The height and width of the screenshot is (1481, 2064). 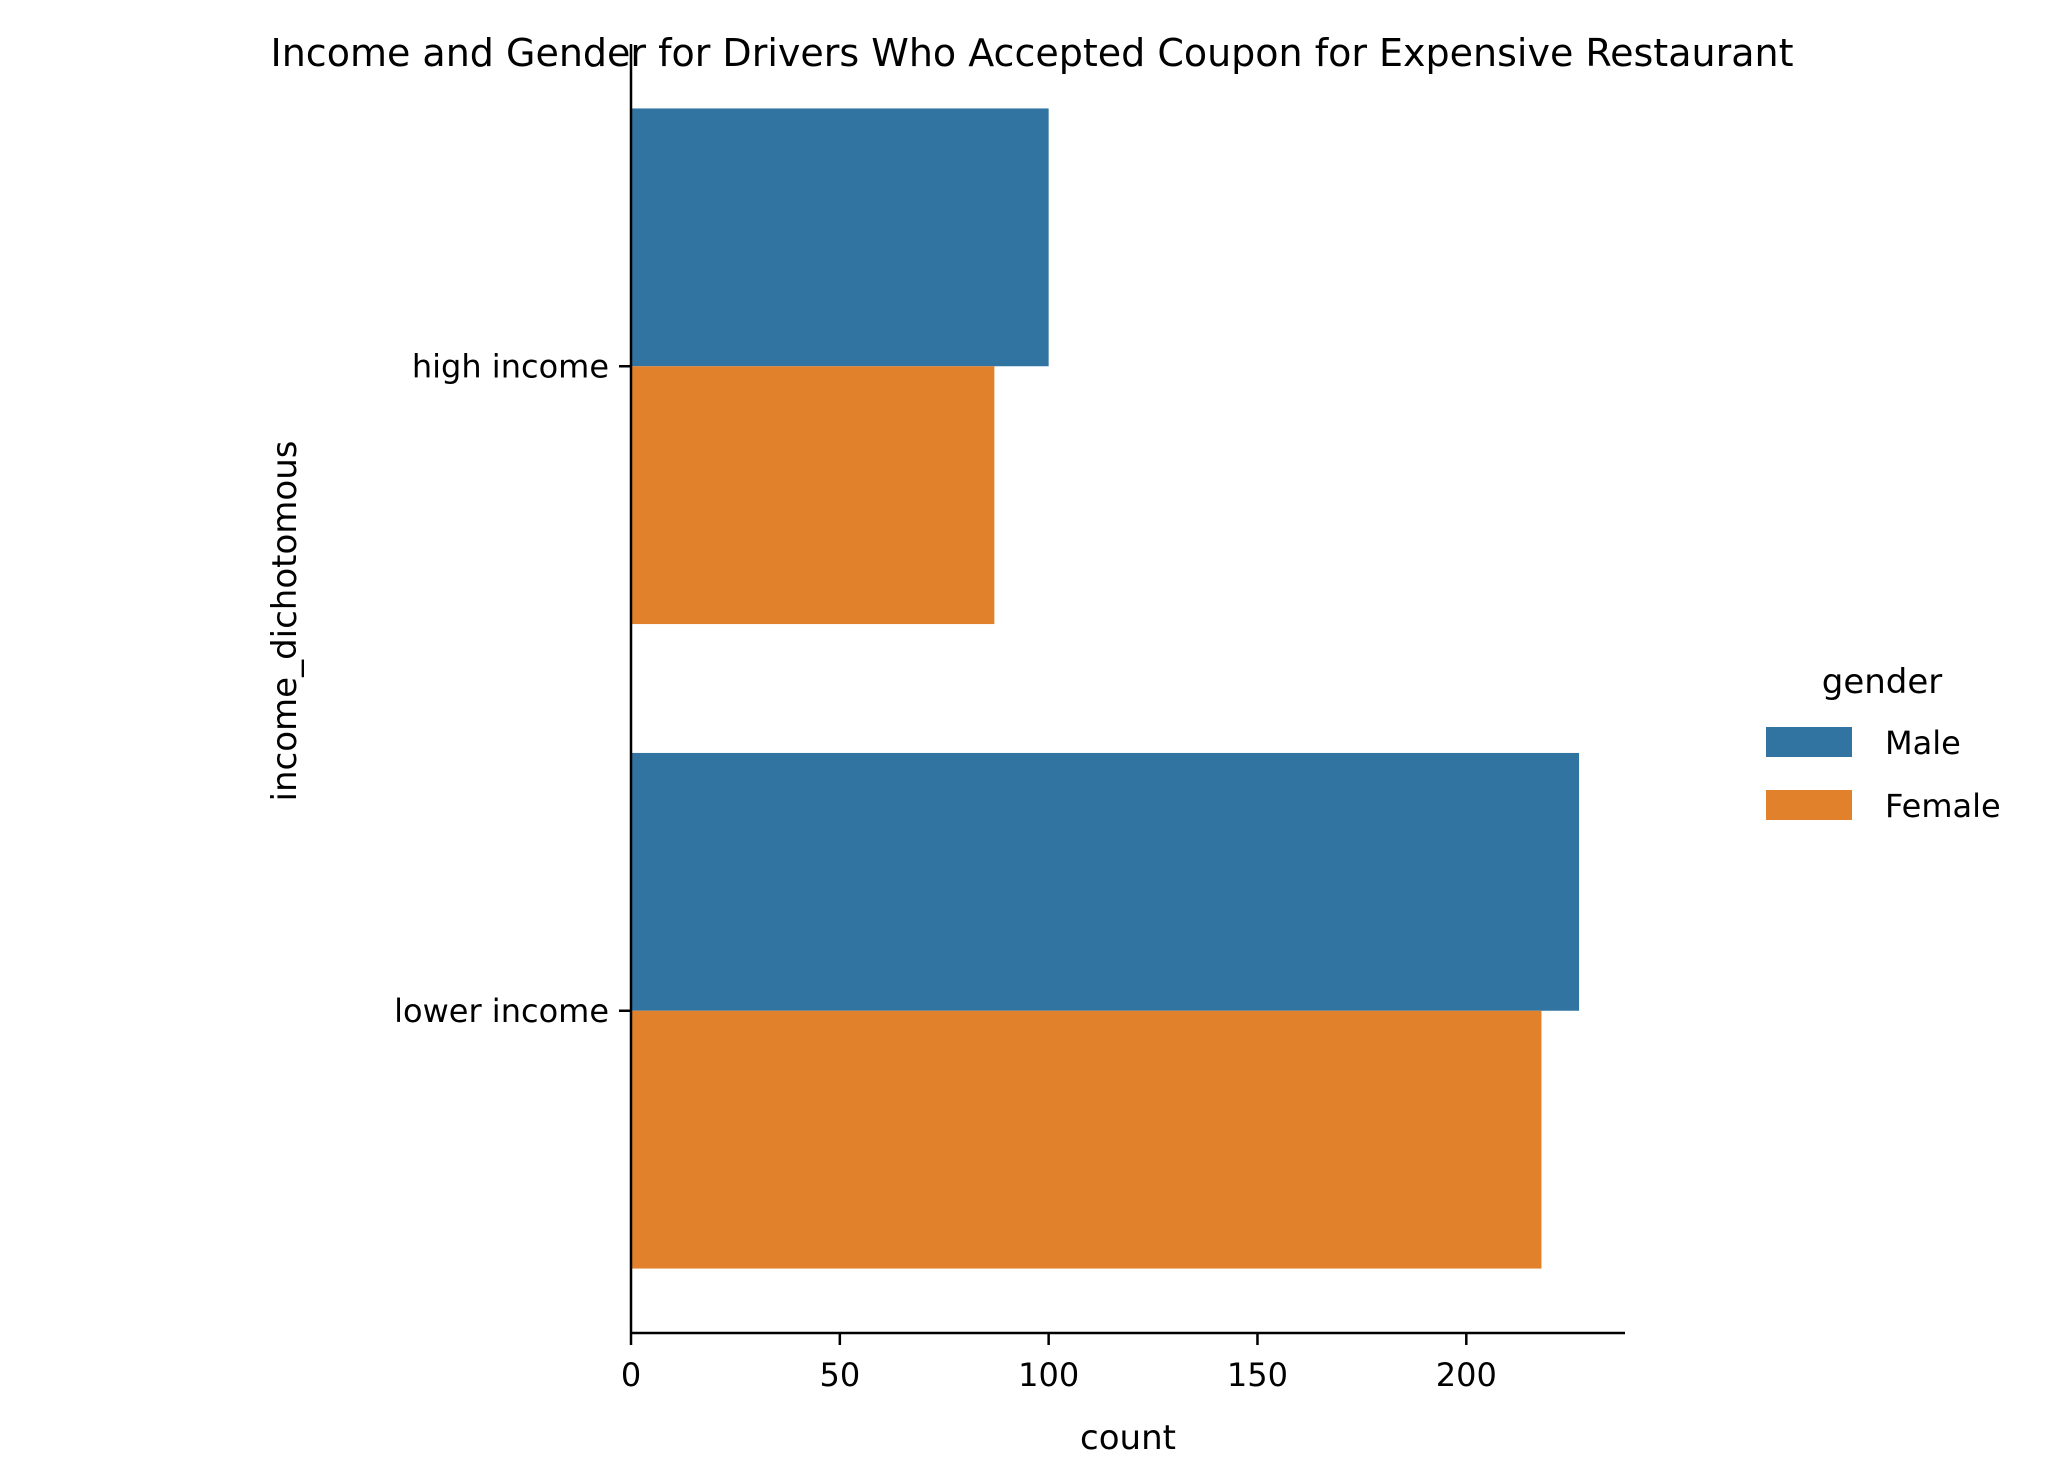 What do you see at coordinates (1809, 805) in the screenshot?
I see `legend-swatch-female` at bounding box center [1809, 805].